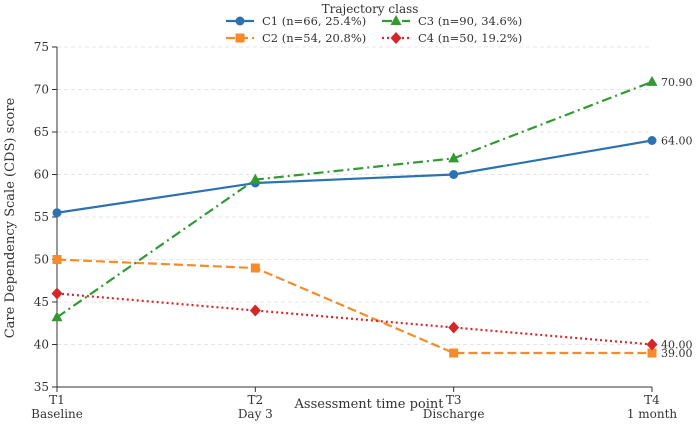  Describe the element at coordinates (677, 353) in the screenshot. I see `end-value-label: 39.00` at that location.